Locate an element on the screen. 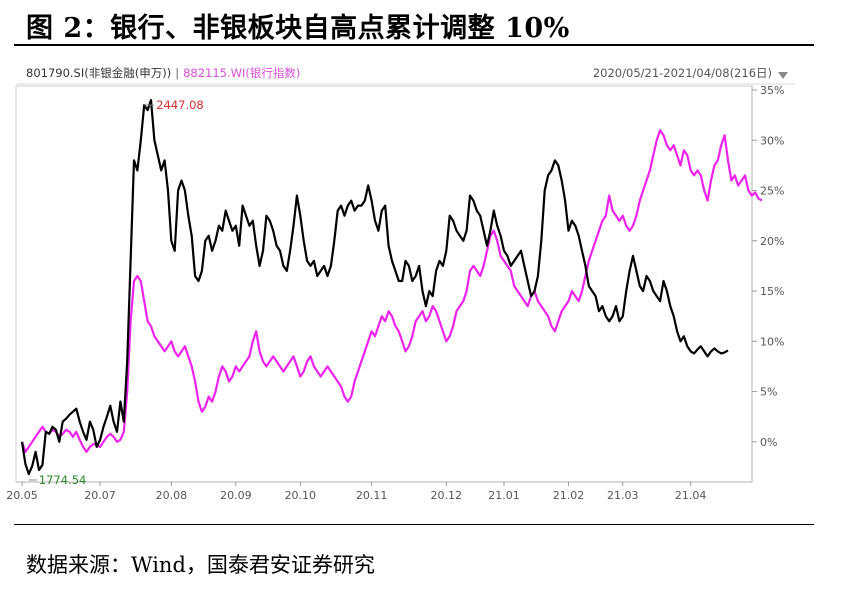 Image resolution: width=844 pixels, height=601 pixels. y-tick-label: 15% is located at coordinates (772, 291).